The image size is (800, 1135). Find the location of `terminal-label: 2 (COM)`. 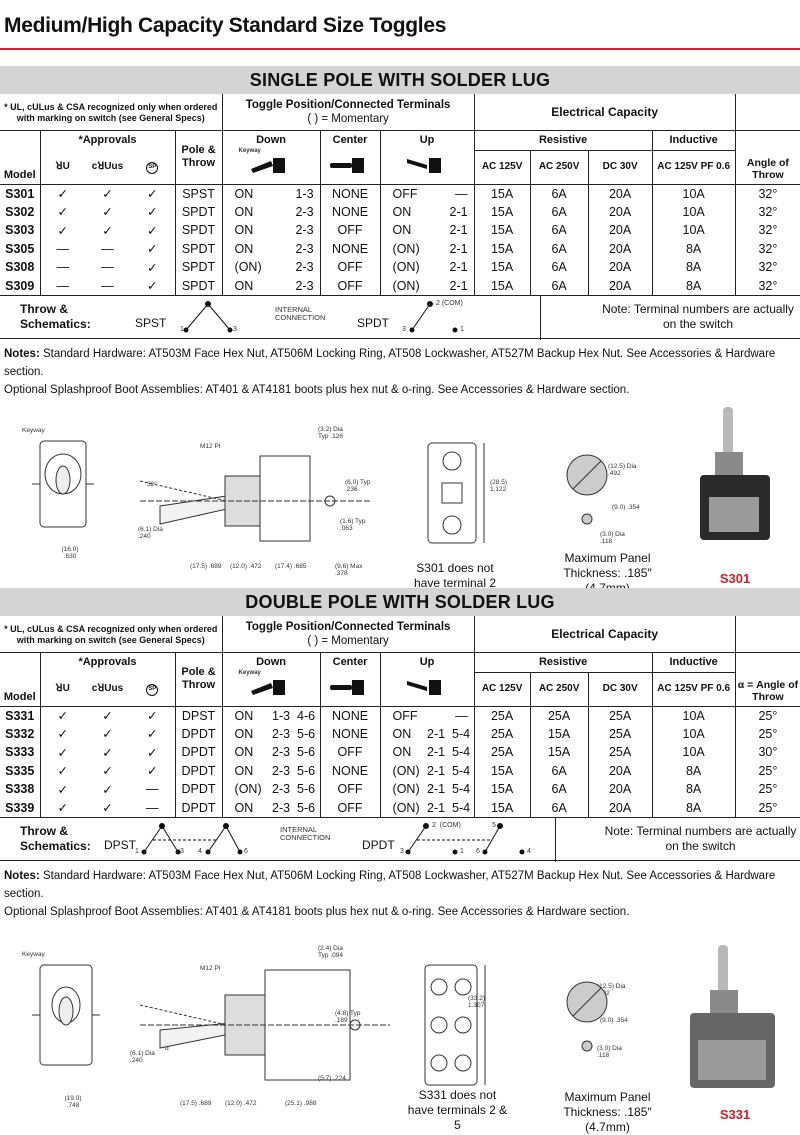

terminal-label: 2 (COM) is located at coordinates (449, 303).